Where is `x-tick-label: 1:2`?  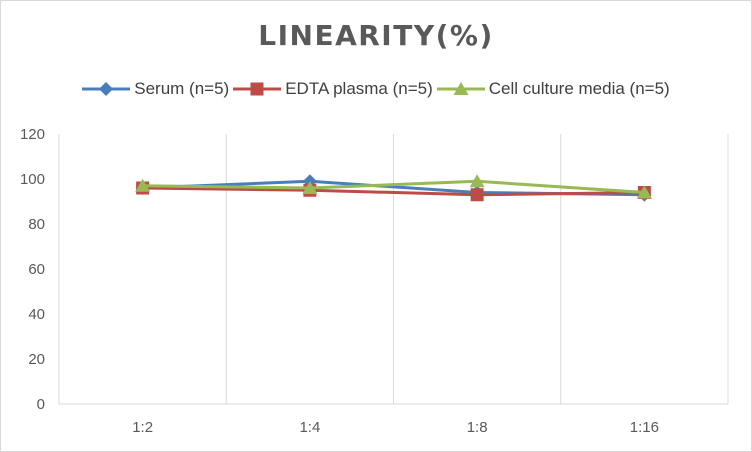 x-tick-label: 1:2 is located at coordinates (142, 427).